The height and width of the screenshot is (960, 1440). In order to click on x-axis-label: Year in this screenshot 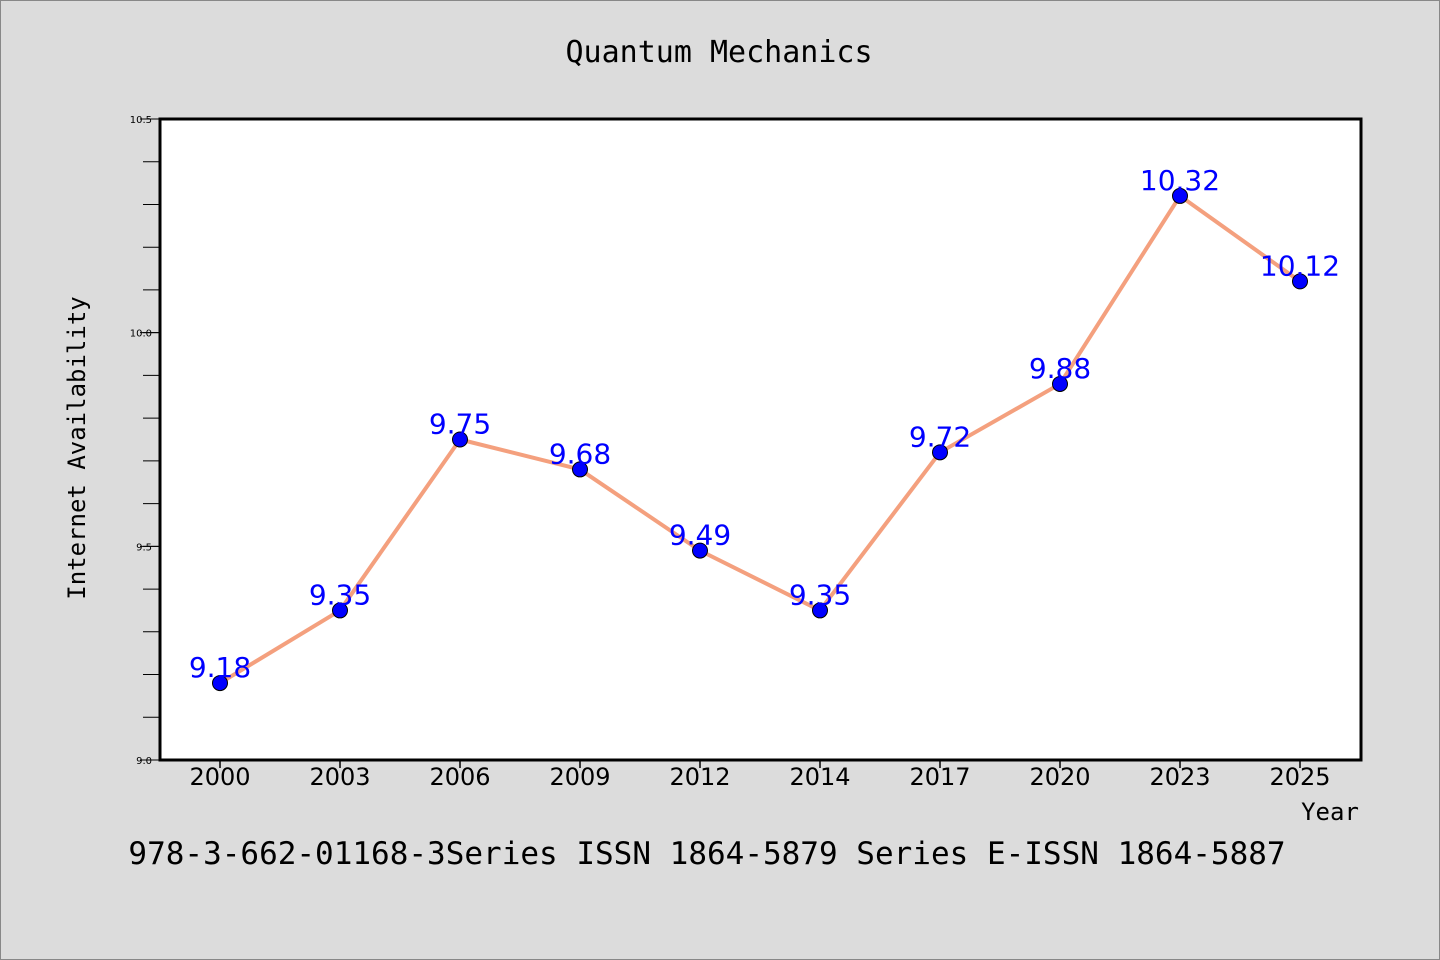, I will do `click(1330, 812)`.